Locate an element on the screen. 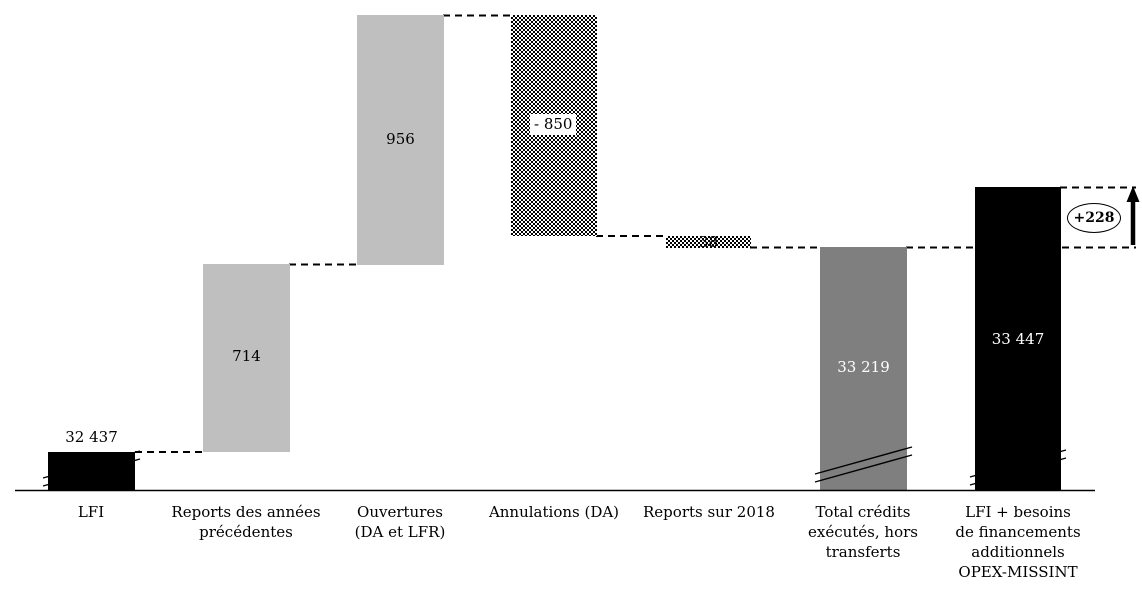 This screenshot has width=1142, height=591. value-label-total: 33 219 is located at coordinates (863, 367).